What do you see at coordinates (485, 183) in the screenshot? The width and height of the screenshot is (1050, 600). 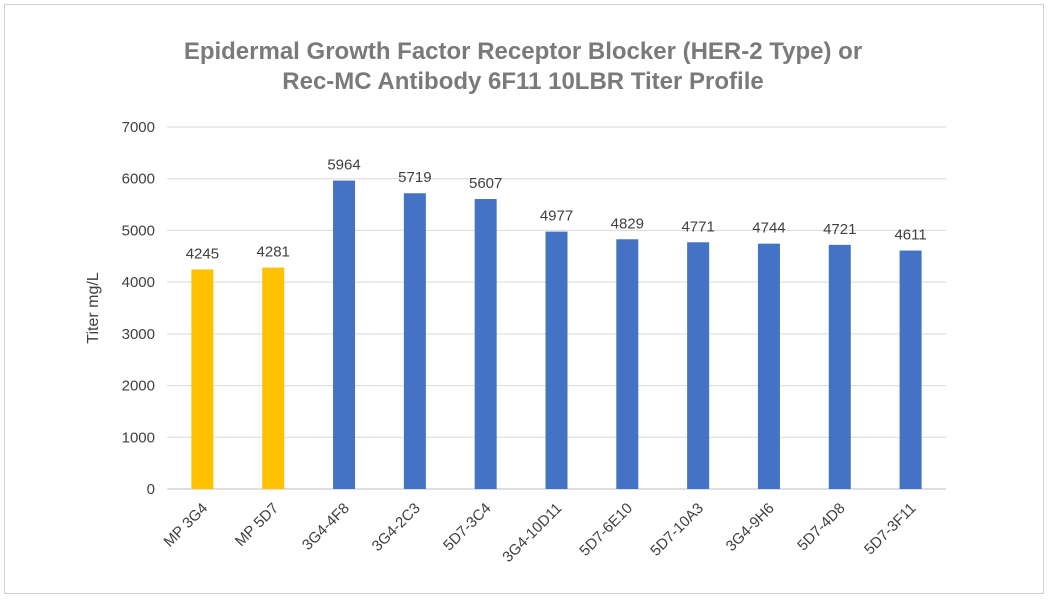 I see `data-label: 5607` at bounding box center [485, 183].